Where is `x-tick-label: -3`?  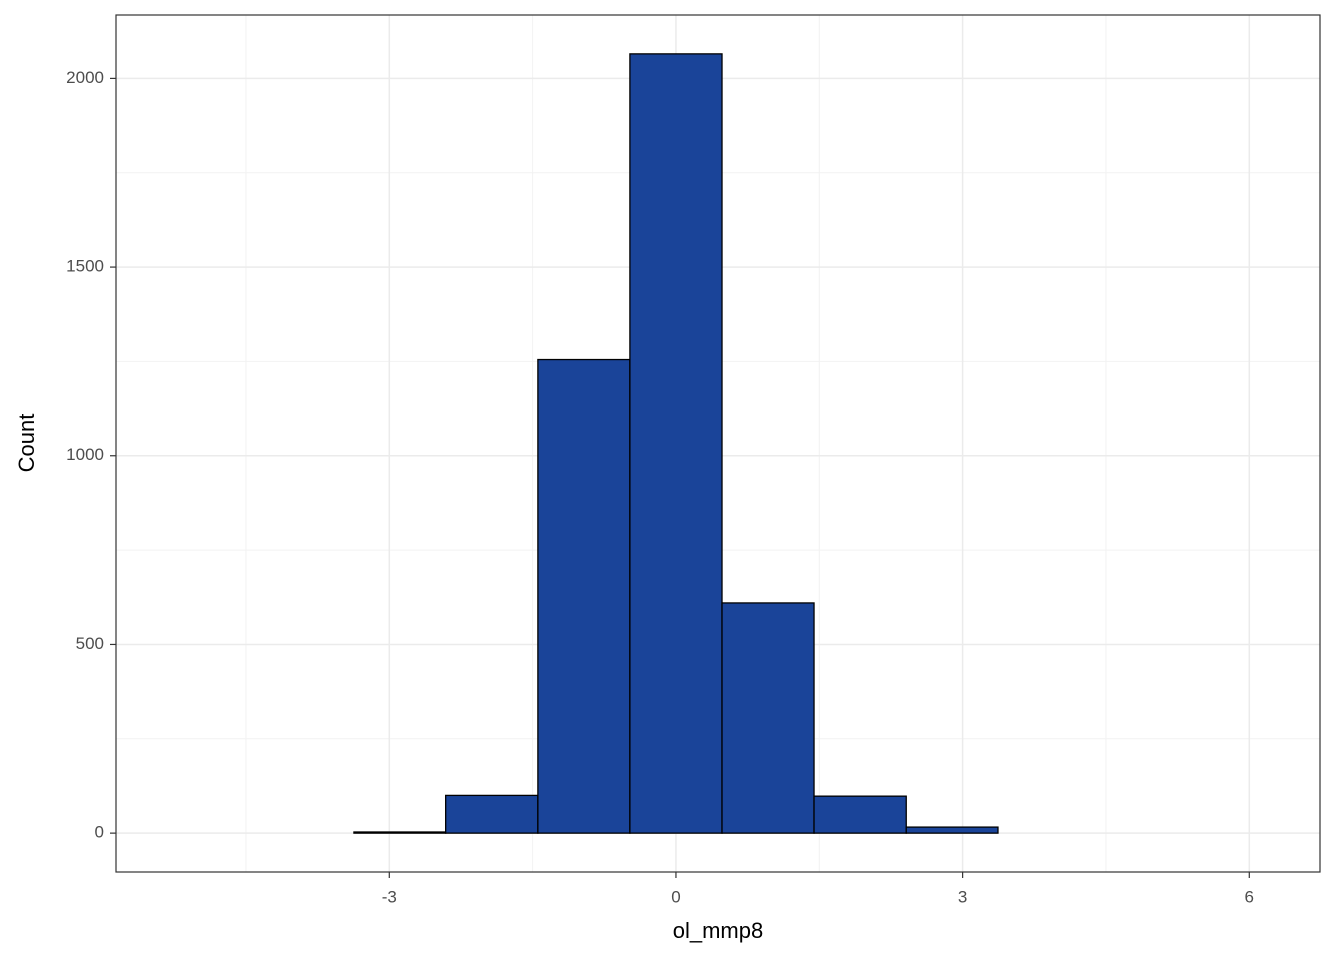 x-tick-label: -3 is located at coordinates (389, 896).